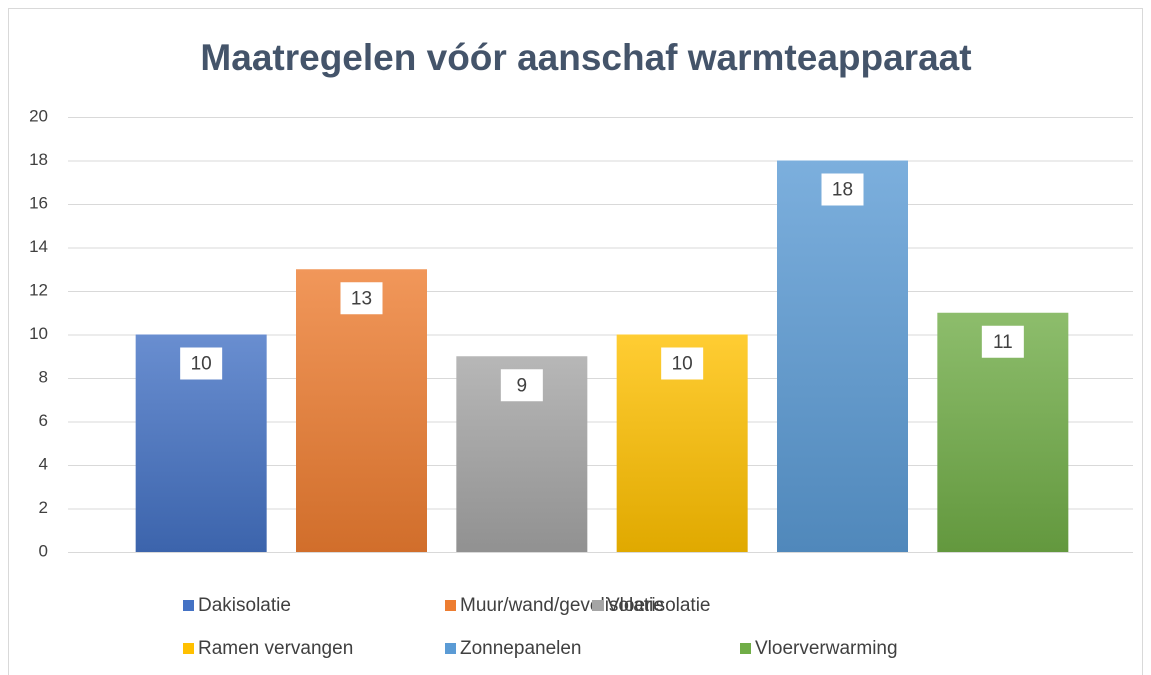 The height and width of the screenshot is (675, 1151). Describe the element at coordinates (38, 289) in the screenshot. I see `y-tick-label: 12` at that location.